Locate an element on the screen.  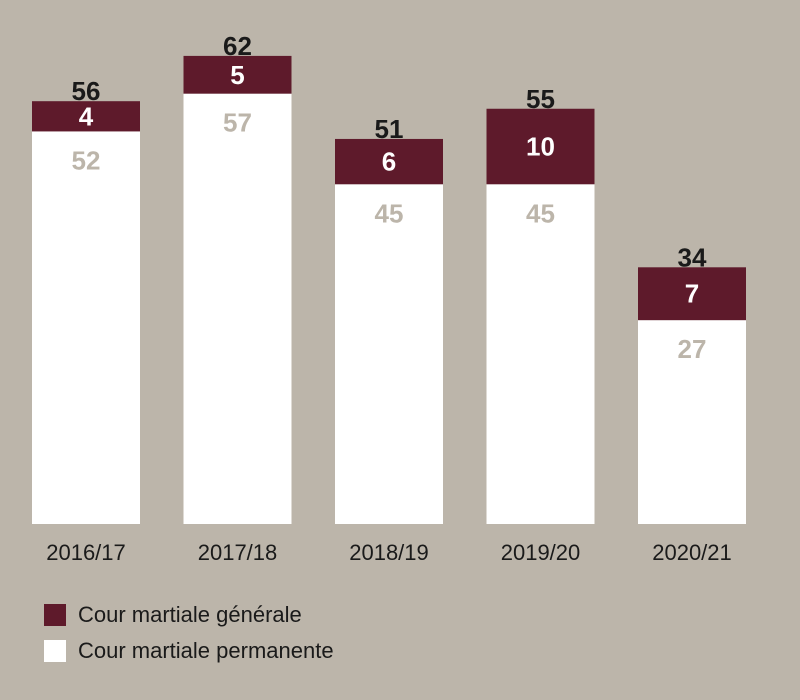
label-permanent-2019/20: 45 is located at coordinates (540, 213).